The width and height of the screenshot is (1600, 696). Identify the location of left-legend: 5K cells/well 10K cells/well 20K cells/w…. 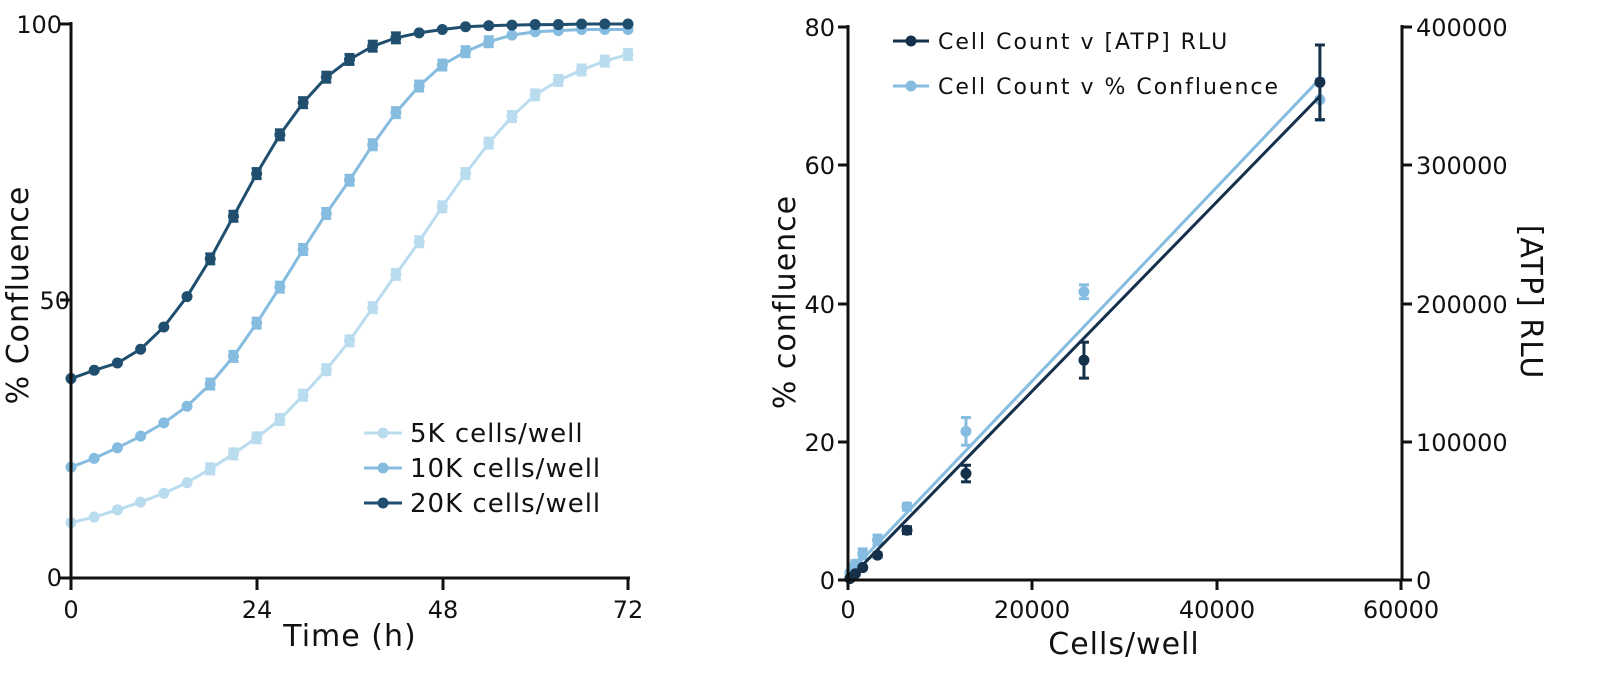
(482, 469).